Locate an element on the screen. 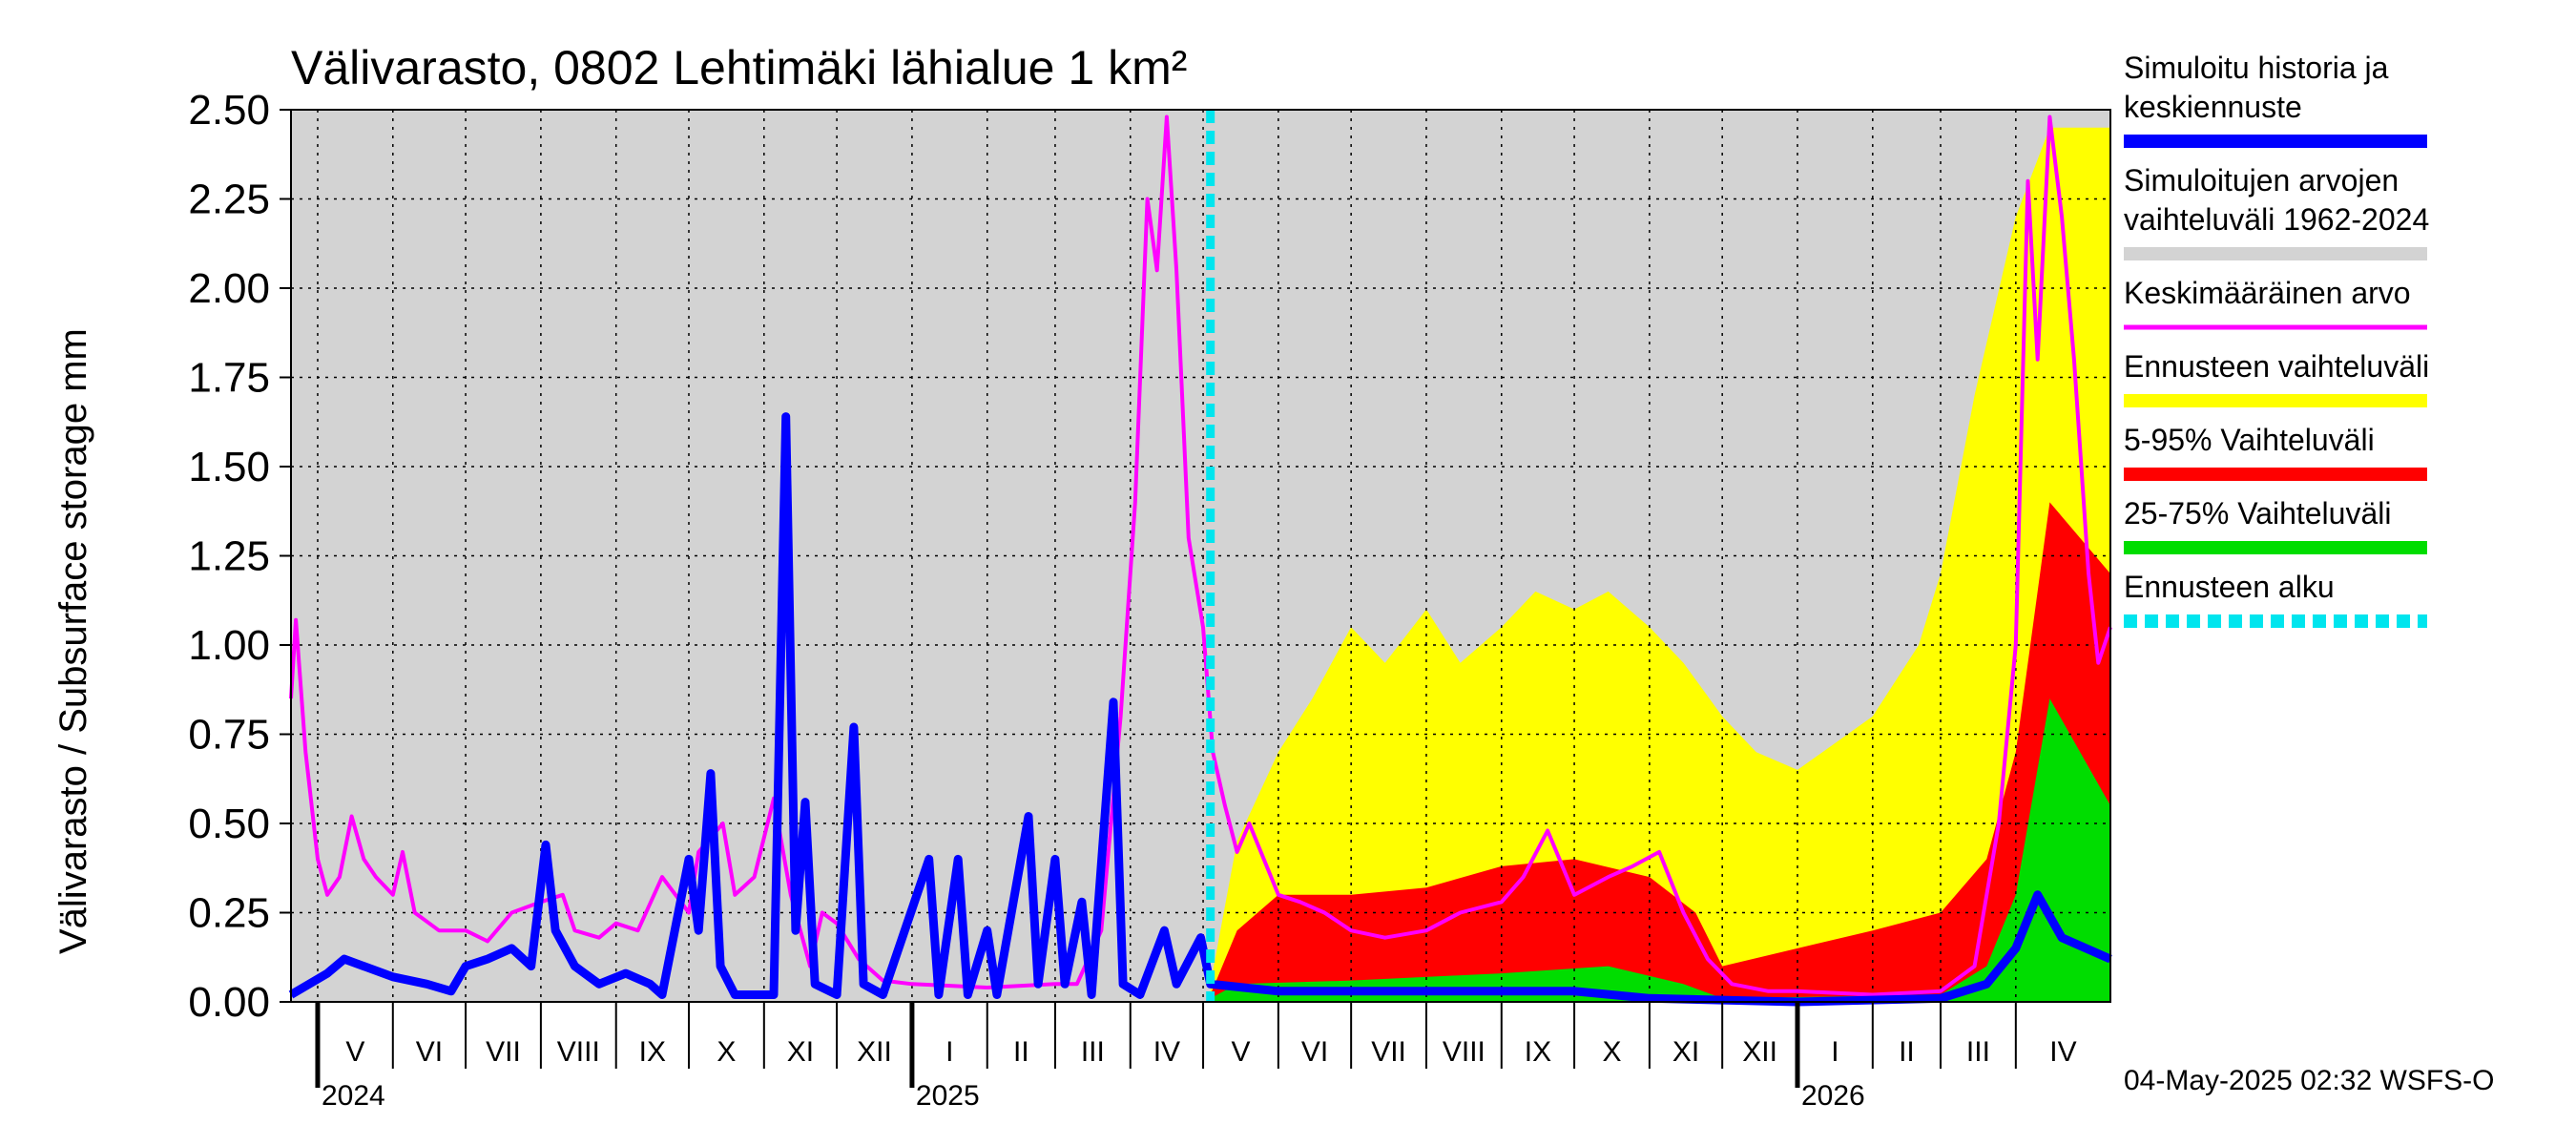 The image size is (2576, 1145). year-label: 2024 is located at coordinates (353, 1096).